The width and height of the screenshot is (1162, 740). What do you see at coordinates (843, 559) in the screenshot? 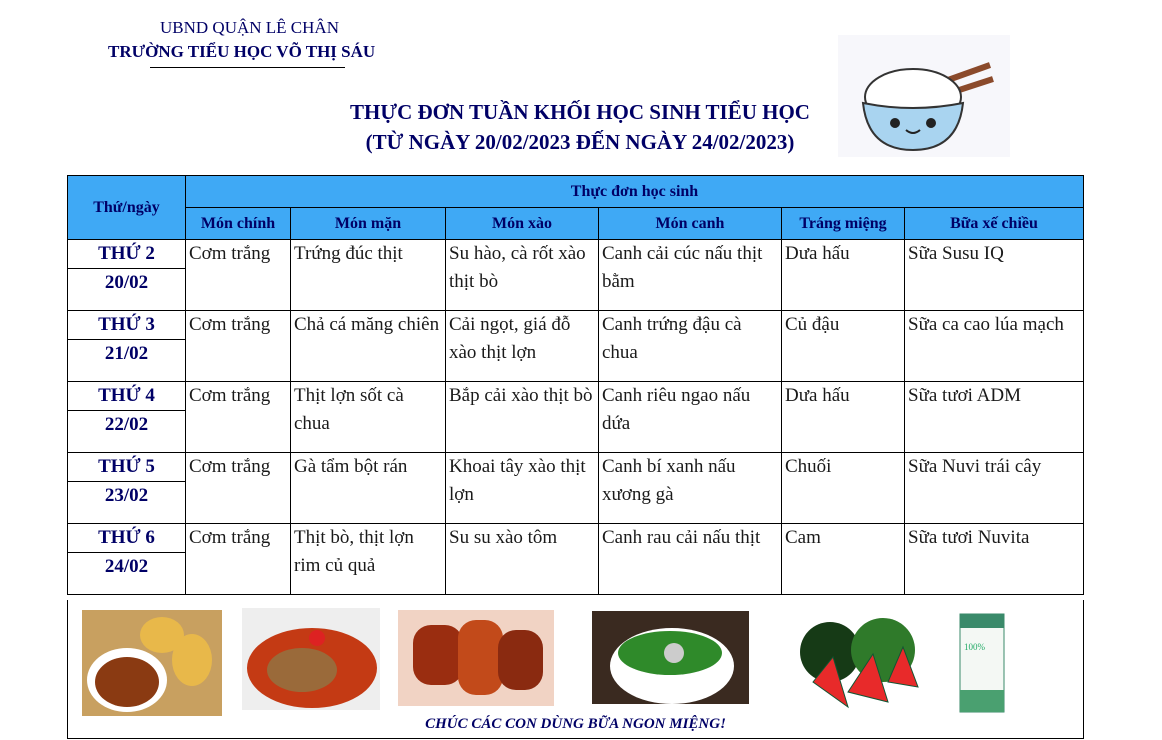
I see `menu-cell: Cam` at bounding box center [843, 559].